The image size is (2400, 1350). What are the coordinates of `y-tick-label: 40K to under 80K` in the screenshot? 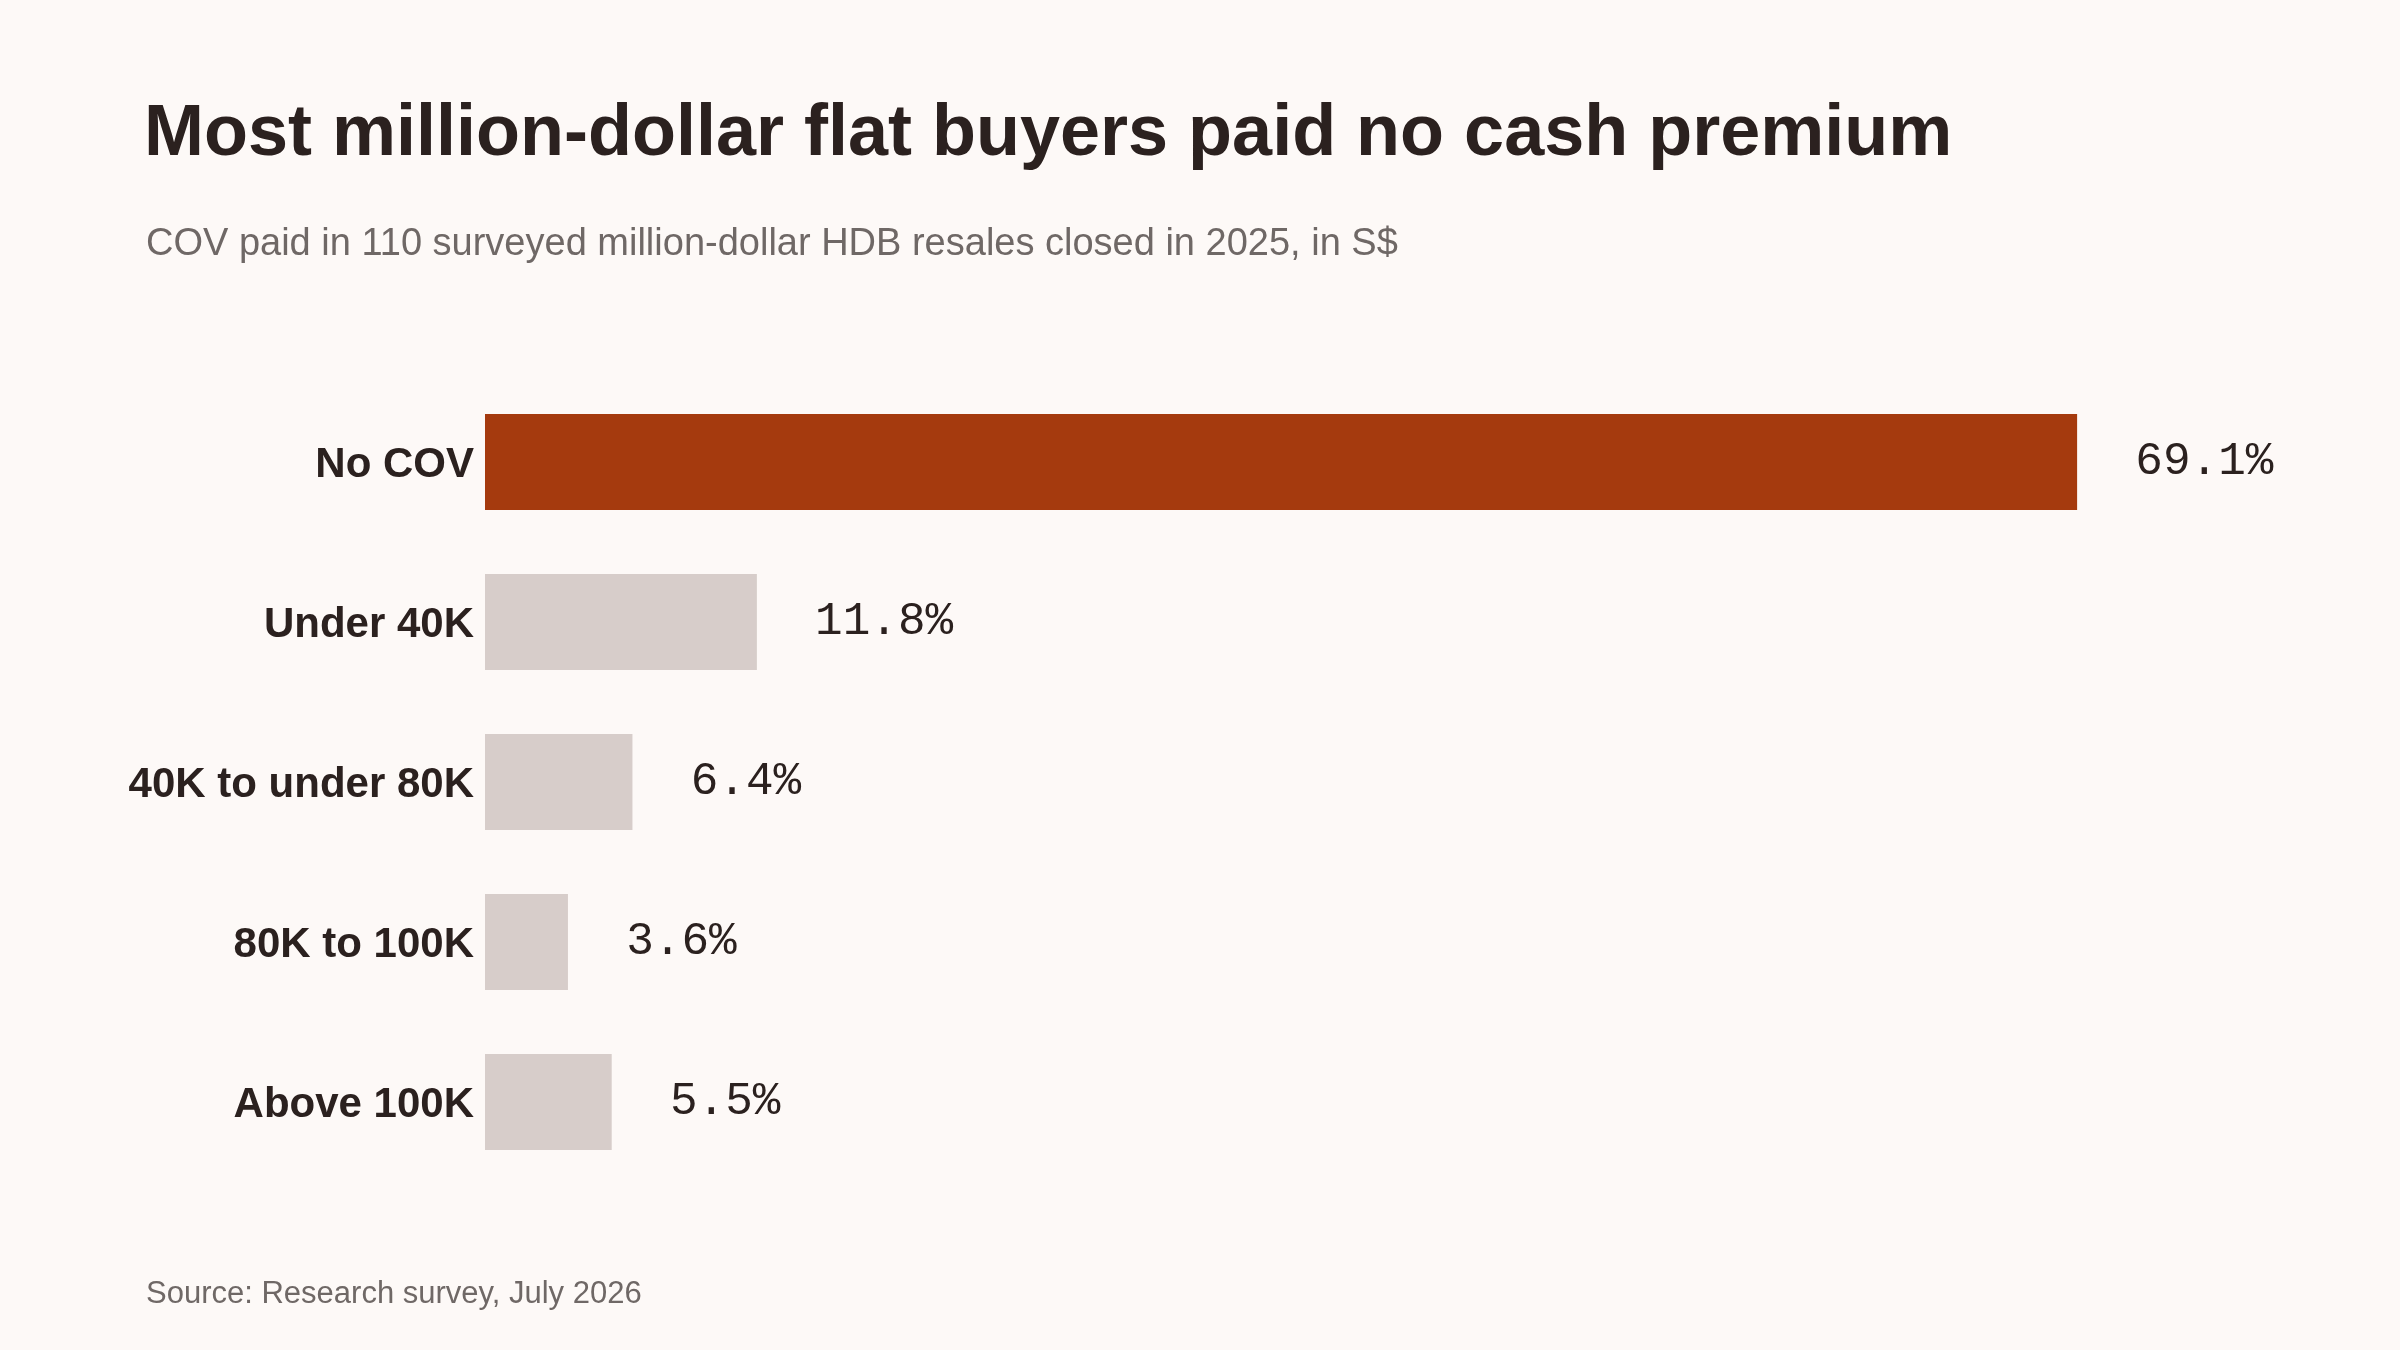 It's located at (301, 782).